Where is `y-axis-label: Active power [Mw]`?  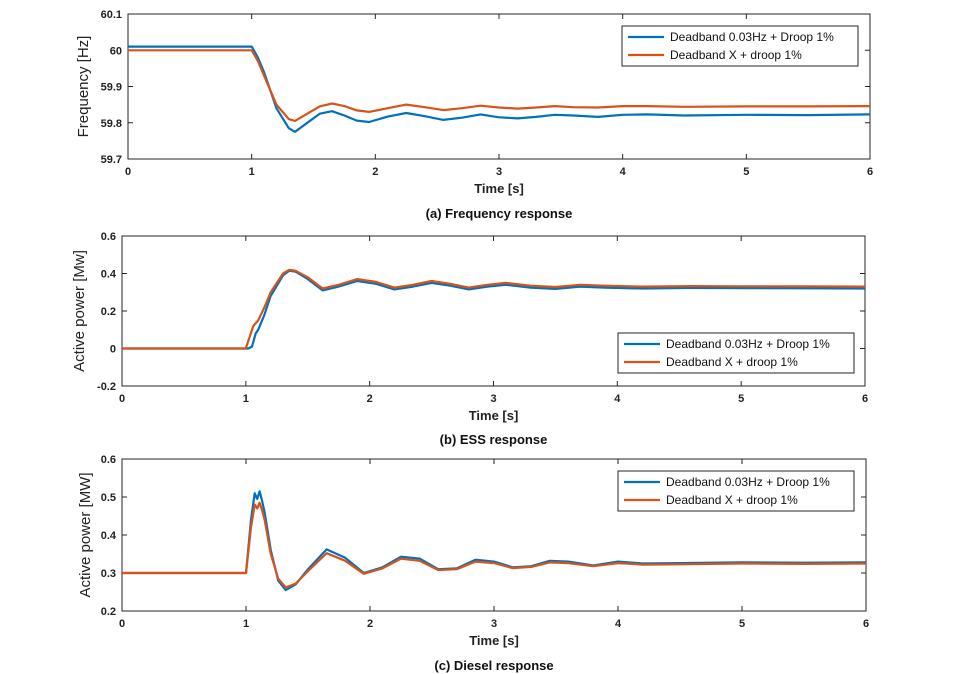 y-axis-label: Active power [Mw] is located at coordinates (79, 311).